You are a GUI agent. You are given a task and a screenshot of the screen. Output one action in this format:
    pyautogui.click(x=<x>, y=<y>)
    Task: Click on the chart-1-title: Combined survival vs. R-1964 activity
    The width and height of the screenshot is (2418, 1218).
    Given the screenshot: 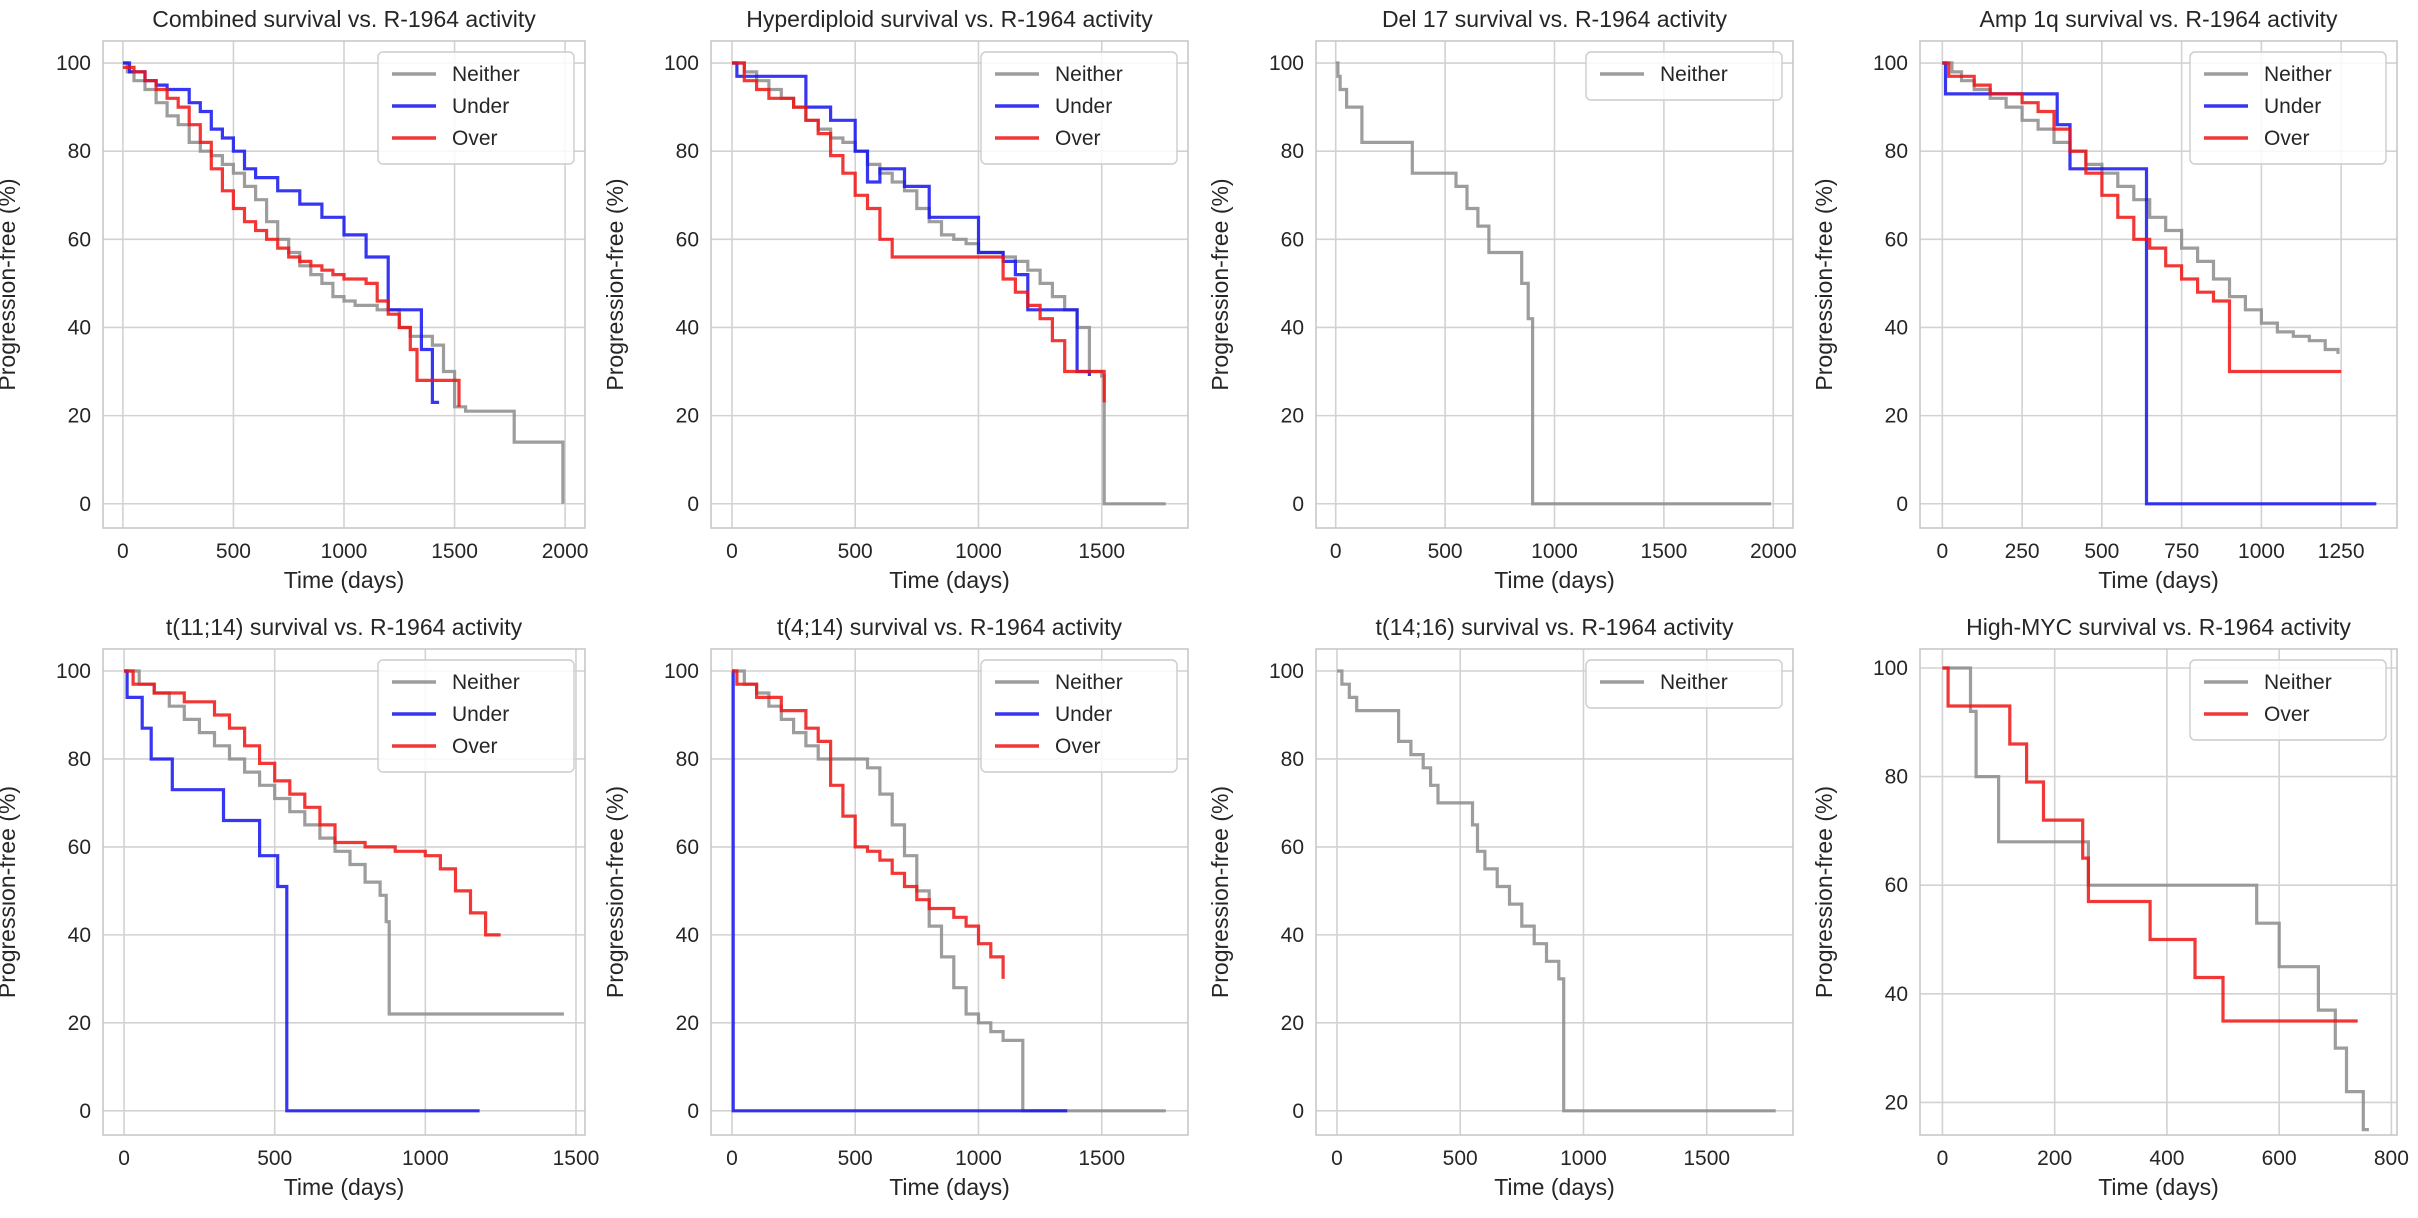 What is the action you would take?
    pyautogui.click(x=344, y=19)
    